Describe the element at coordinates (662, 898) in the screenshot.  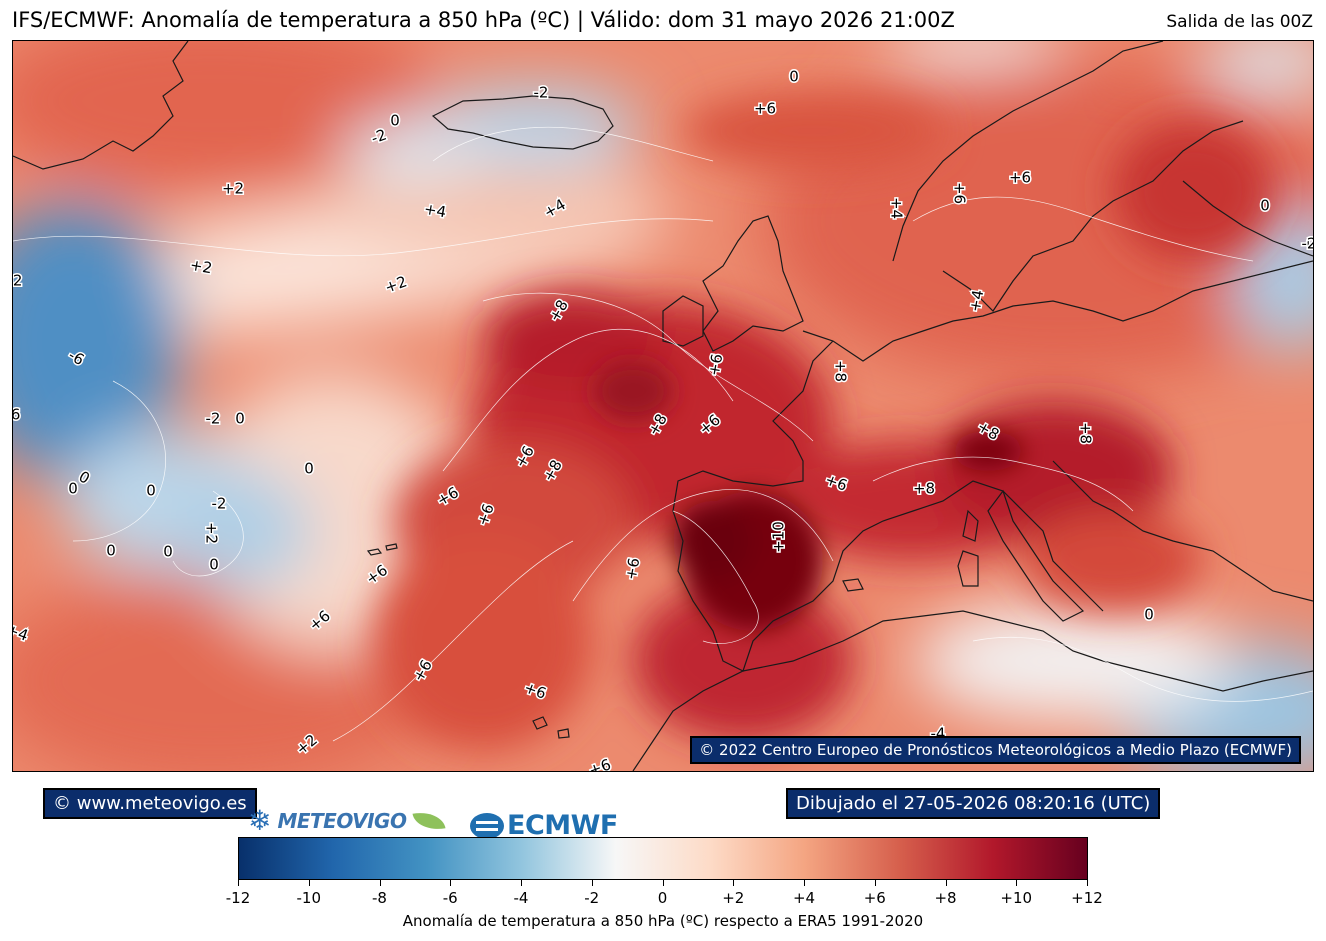
I see `colorbar-tick-label: 0` at that location.